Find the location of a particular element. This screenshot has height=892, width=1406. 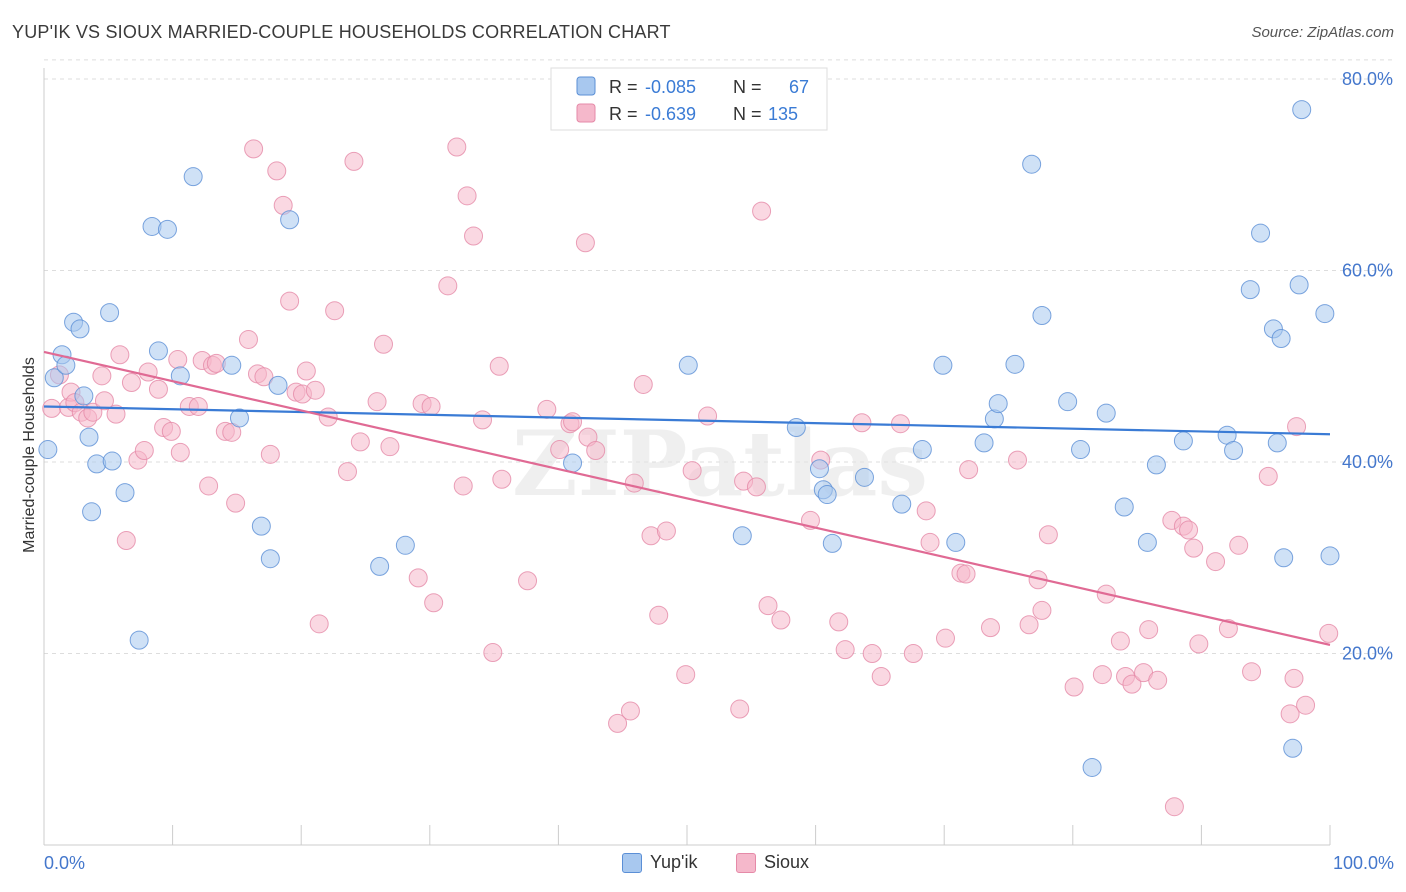

legend-n-label-sioux: N = is located at coordinates (747, 114).